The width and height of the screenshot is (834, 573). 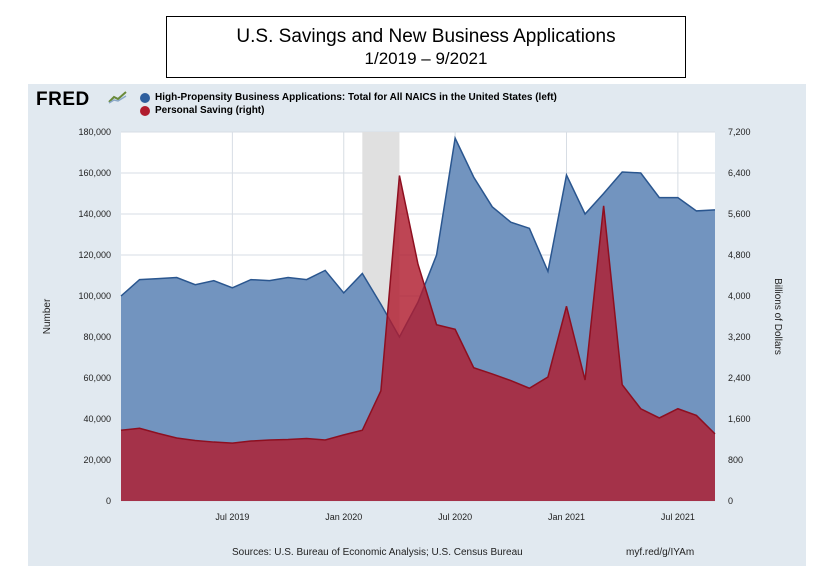 I want to click on chart-subtitle-date-range: 1/2019 – 9/2021, so click(x=426, y=58).